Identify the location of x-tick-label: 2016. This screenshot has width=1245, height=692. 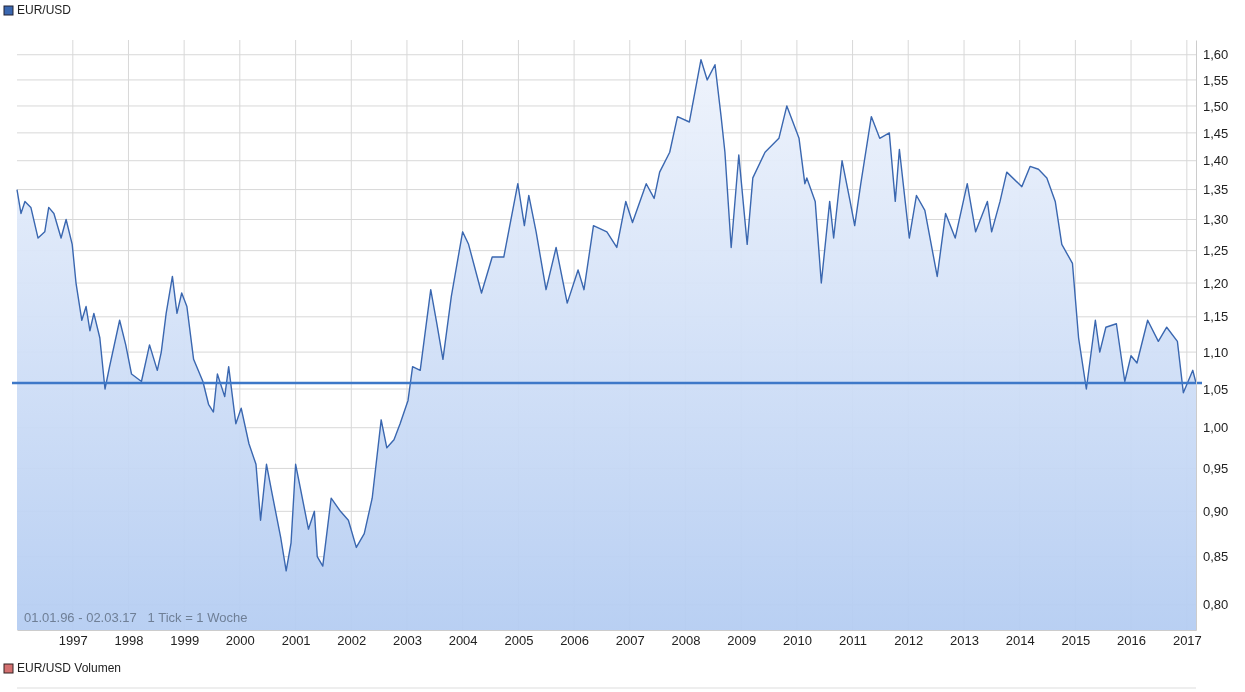
(1131, 640).